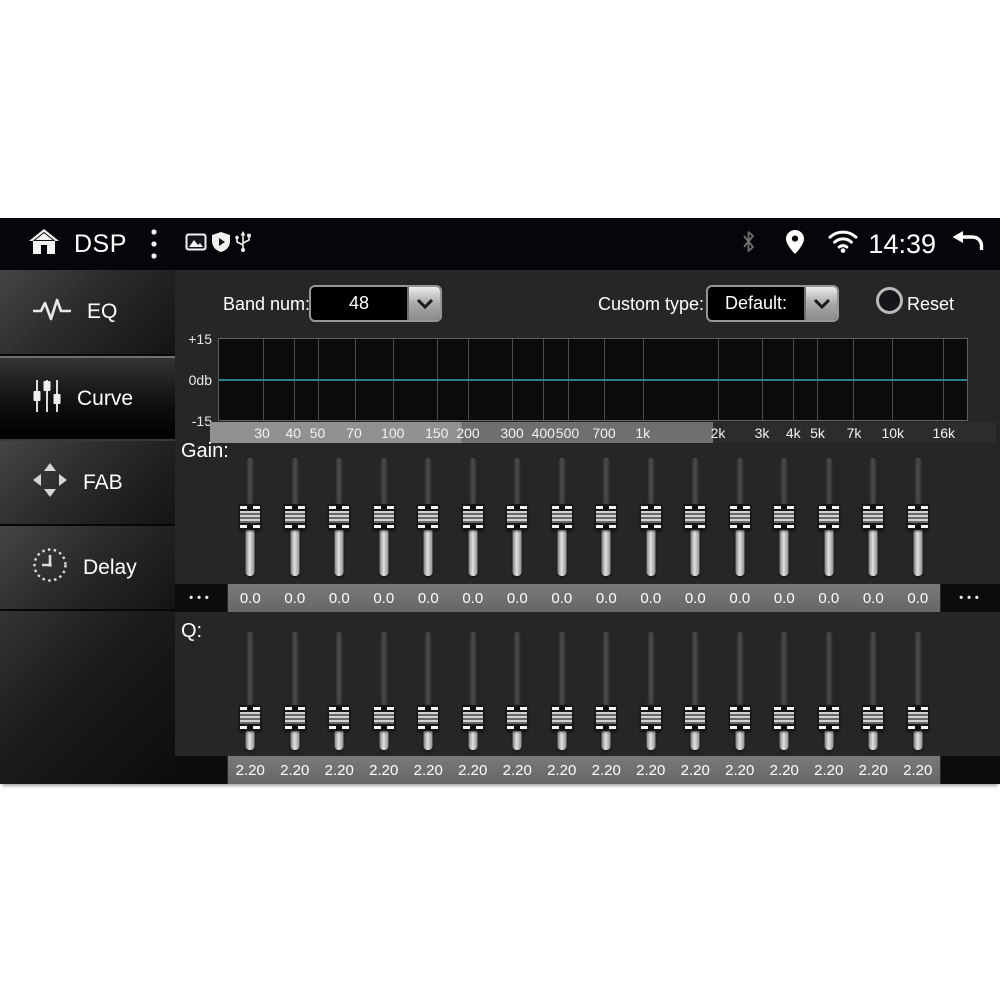 The width and height of the screenshot is (1000, 1000). What do you see at coordinates (543, 432) in the screenshot?
I see `x-tick-label: 400` at bounding box center [543, 432].